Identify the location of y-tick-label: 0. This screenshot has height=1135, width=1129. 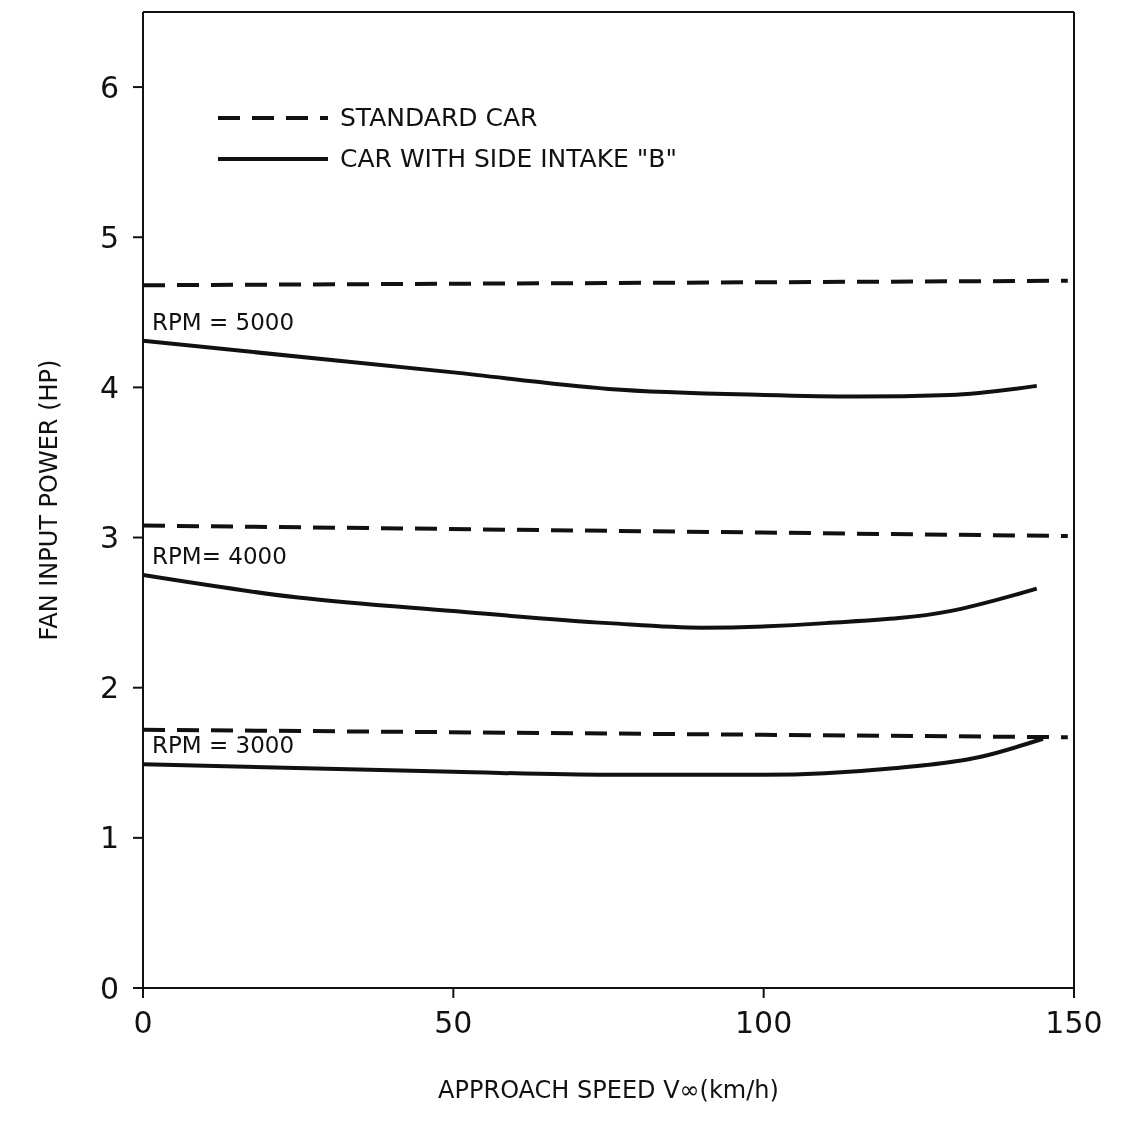
(109, 988).